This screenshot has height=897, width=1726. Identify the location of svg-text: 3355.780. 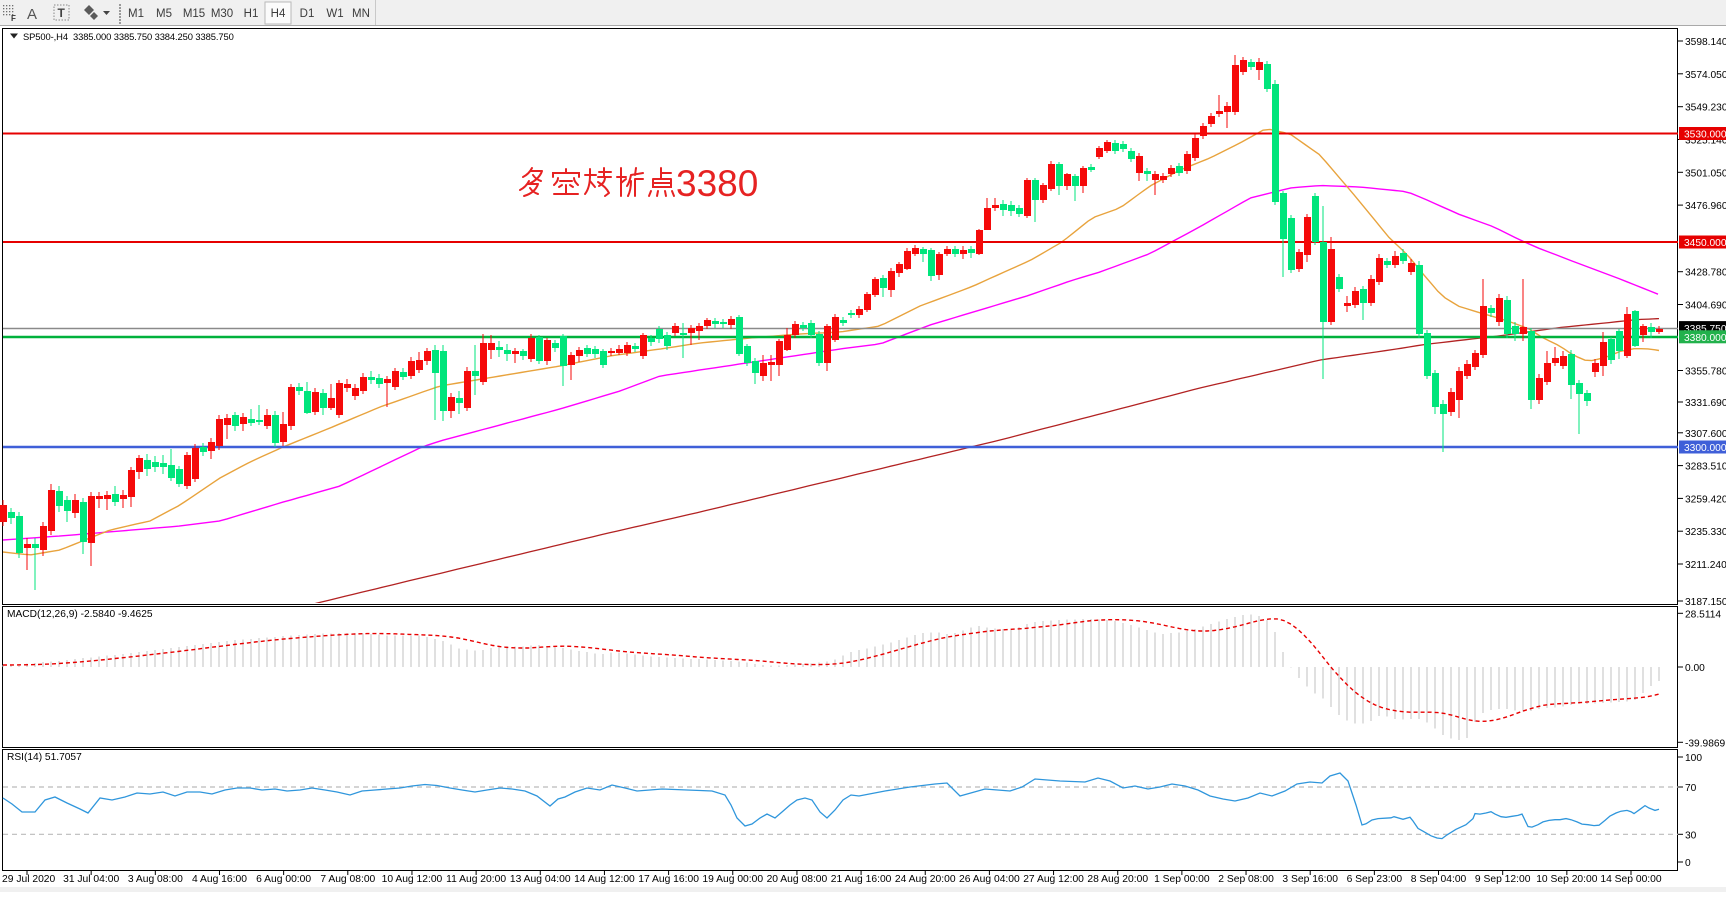
(1705, 372).